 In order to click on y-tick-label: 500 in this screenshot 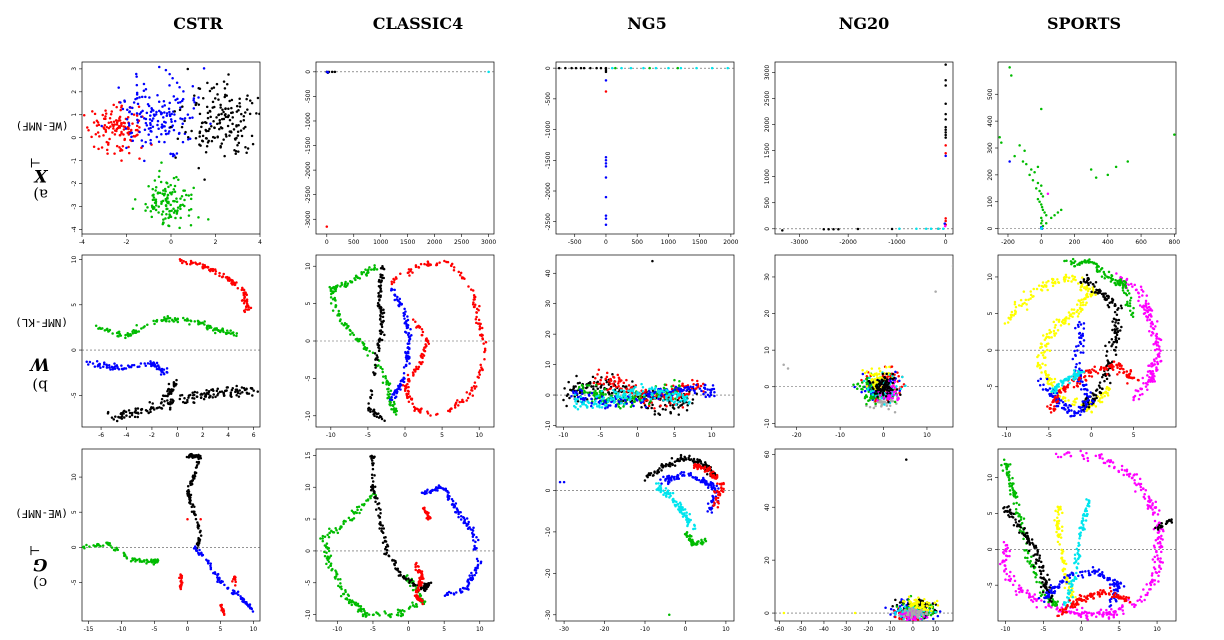, I will do `click(767, 203)`.